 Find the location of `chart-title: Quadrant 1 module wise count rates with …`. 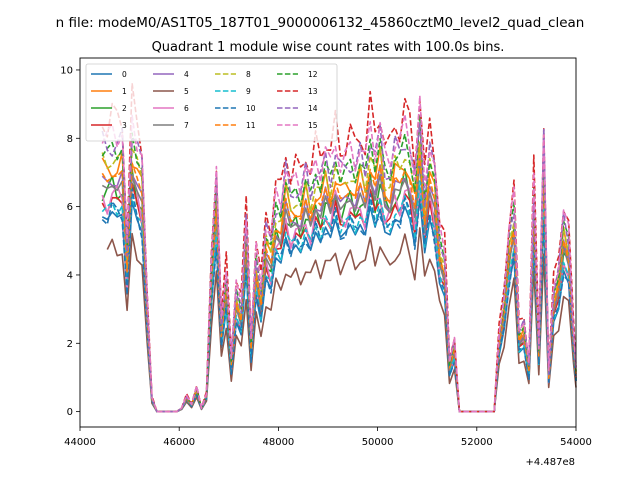

chart-title: Quadrant 1 module wise count rates with … is located at coordinates (328, 47).